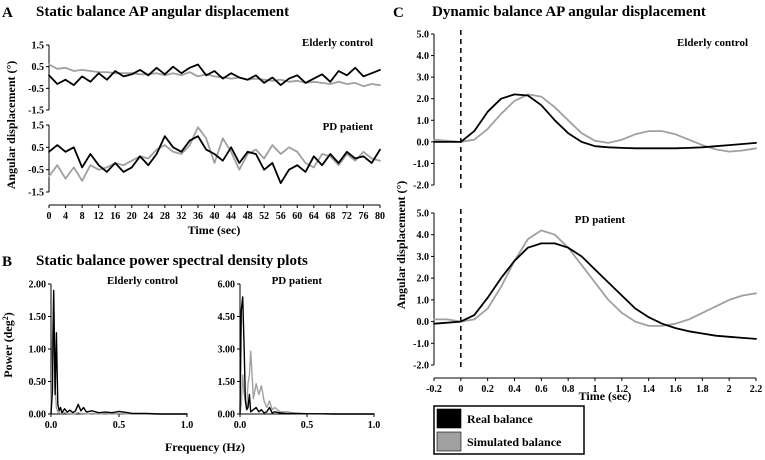 This screenshot has width=765, height=460. I want to click on panel-c-letter: C, so click(398, 13).